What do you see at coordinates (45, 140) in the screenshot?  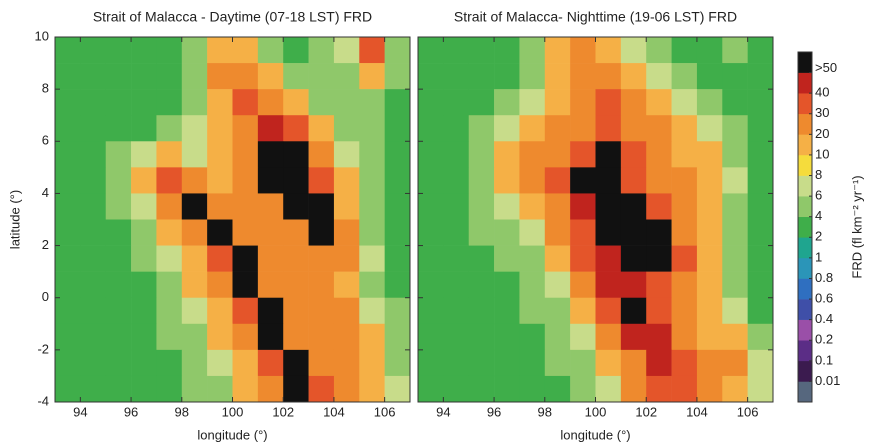 I see `y-tick-label: 6` at bounding box center [45, 140].